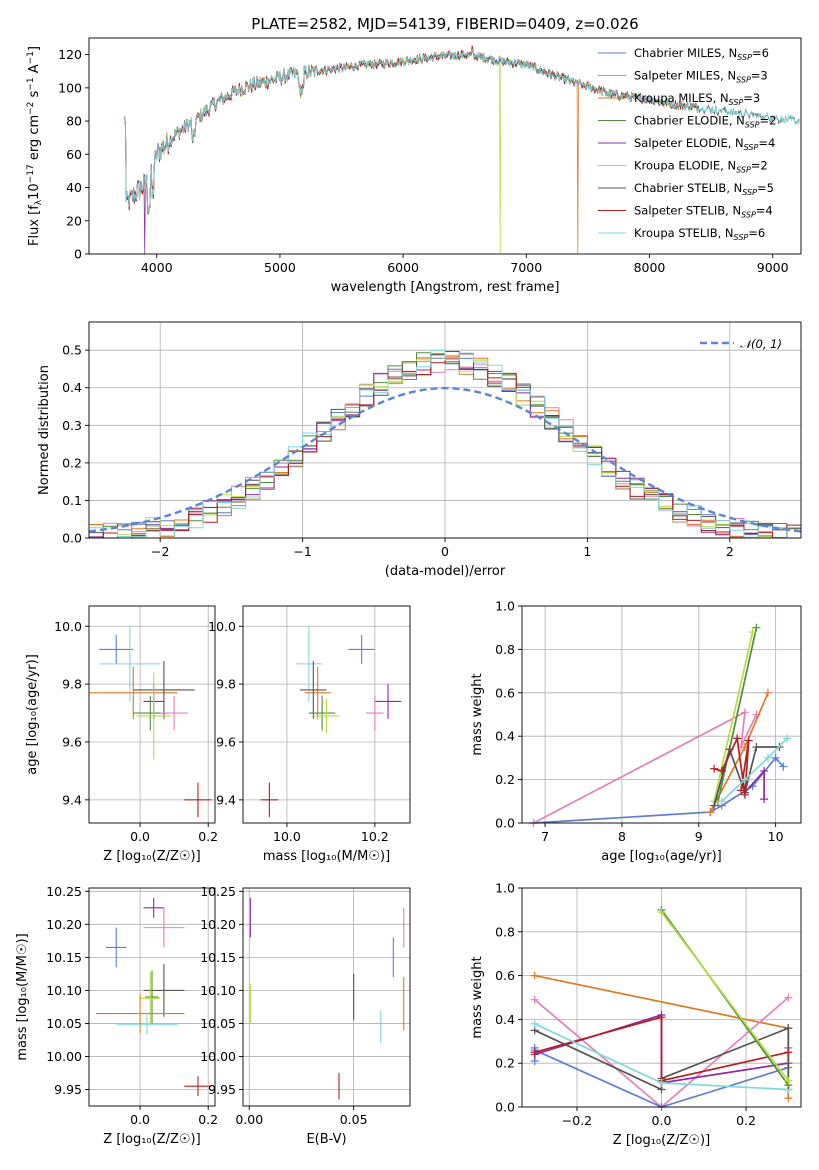  Describe the element at coordinates (775, 757) in the screenshot. I see `weight-marker-chabrier_miles` at that location.